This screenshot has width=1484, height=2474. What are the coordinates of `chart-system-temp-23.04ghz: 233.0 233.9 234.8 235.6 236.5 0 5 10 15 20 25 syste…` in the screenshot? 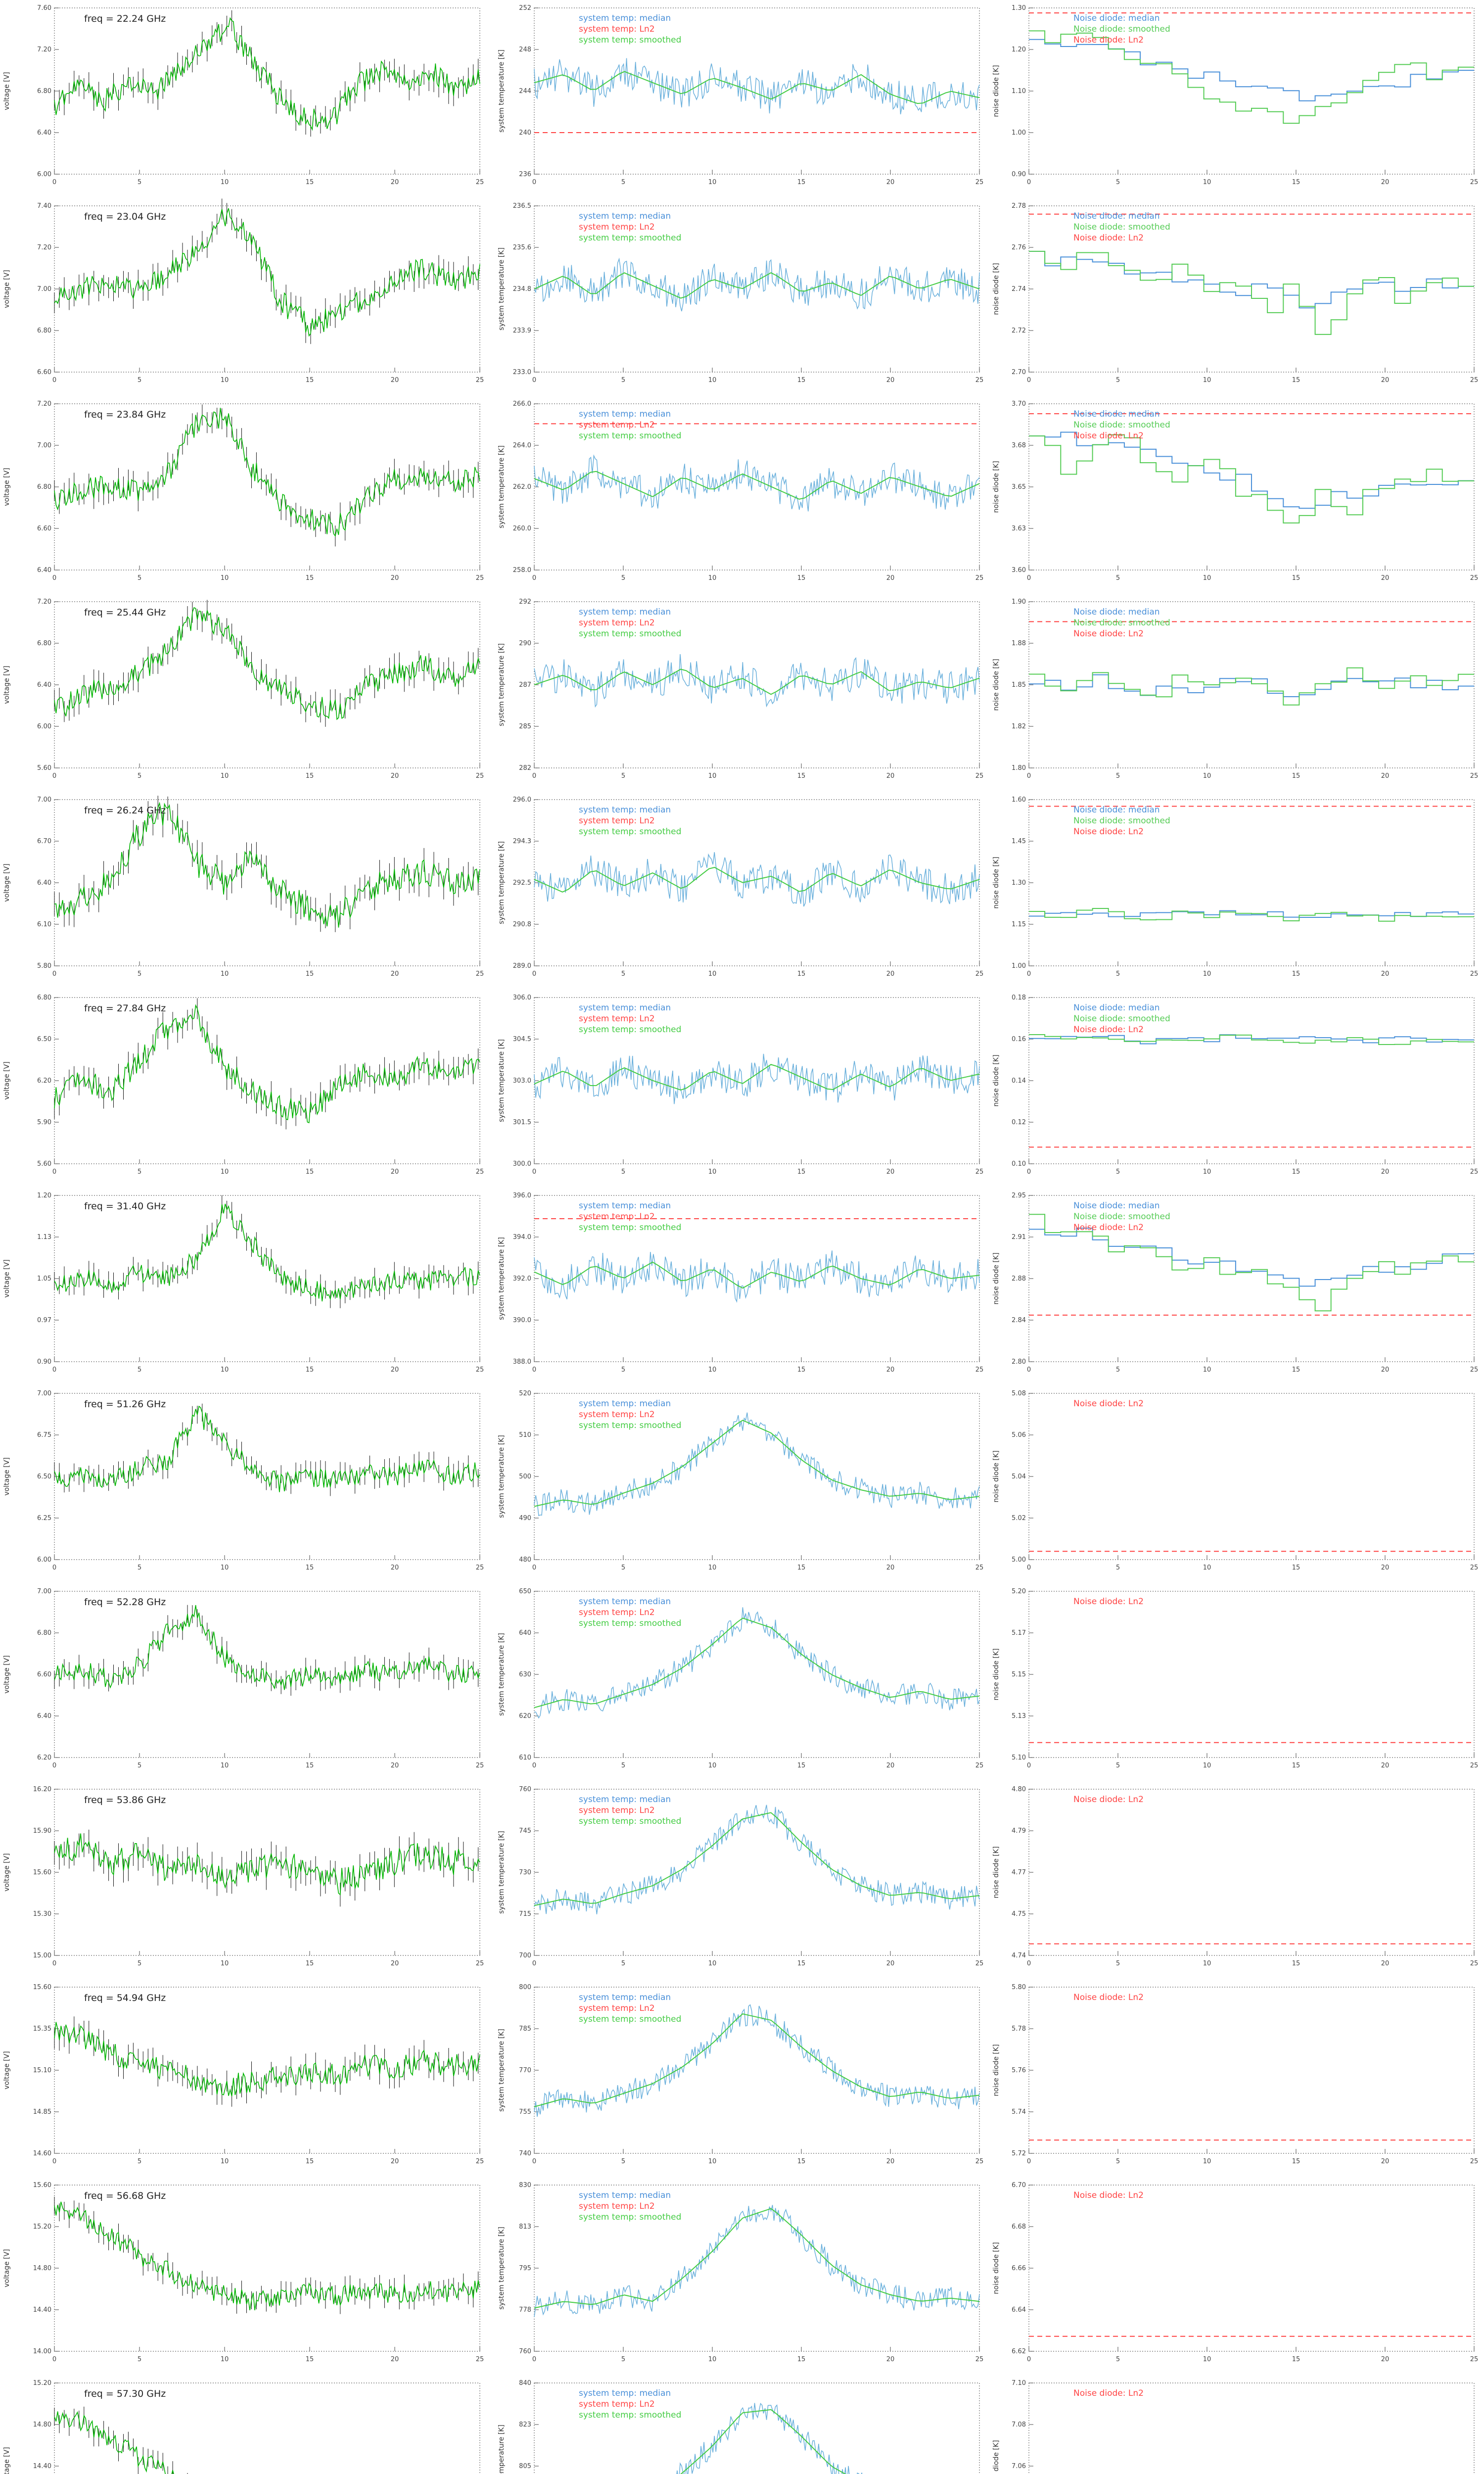 It's located at (740, 293).